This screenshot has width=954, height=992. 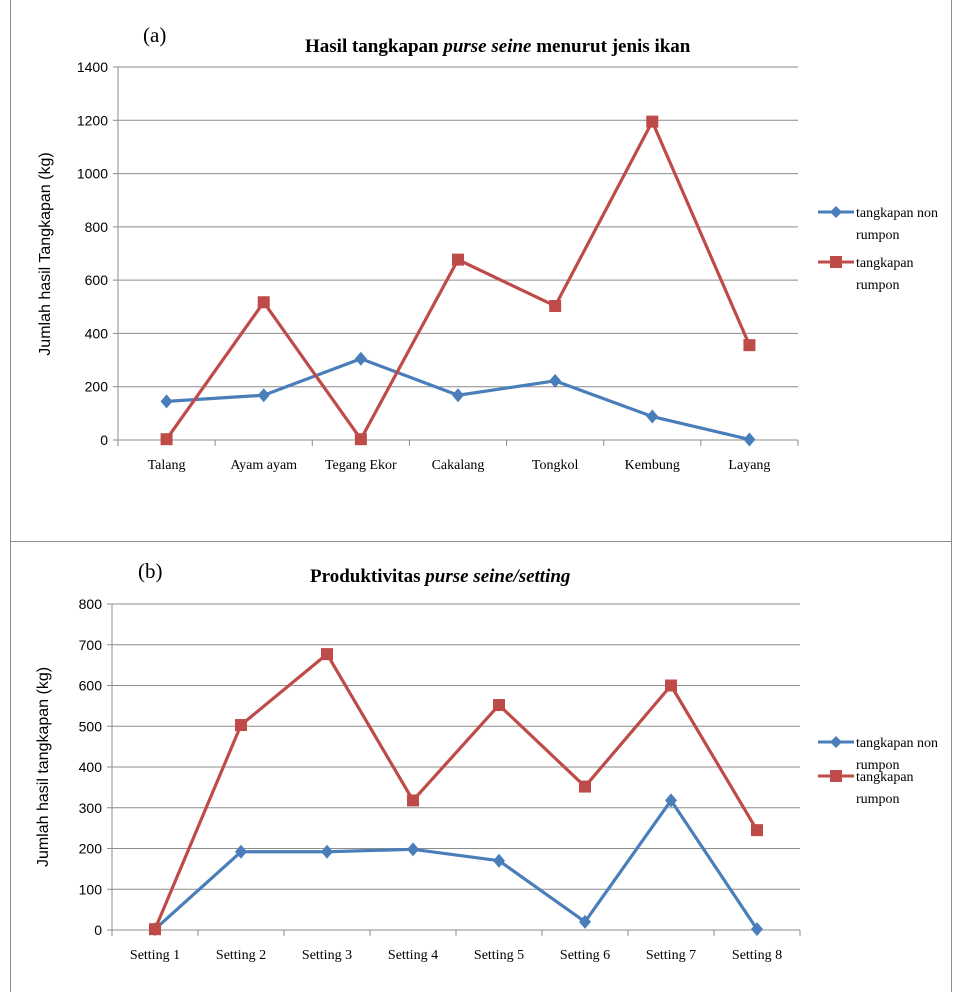 I want to click on y-tick-label: 500, so click(x=91, y=726).